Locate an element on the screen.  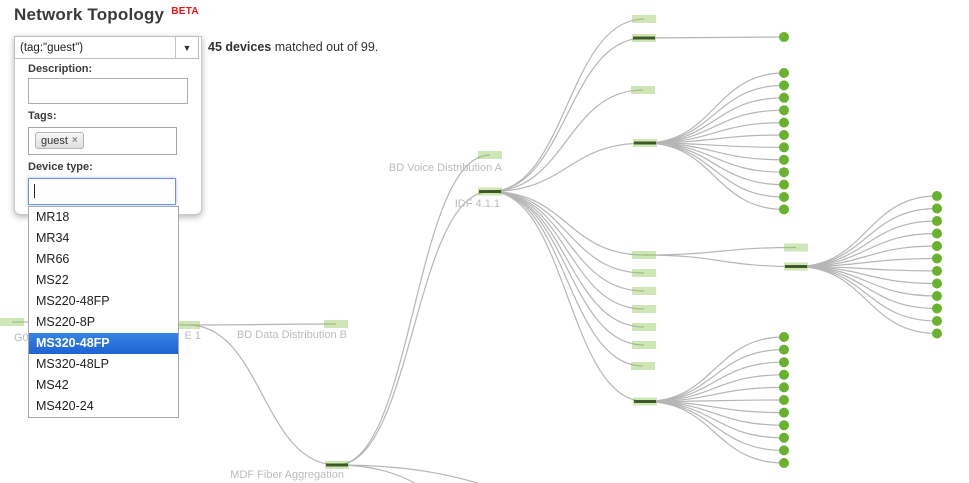
device-type-option: MR18 is located at coordinates (53, 217).